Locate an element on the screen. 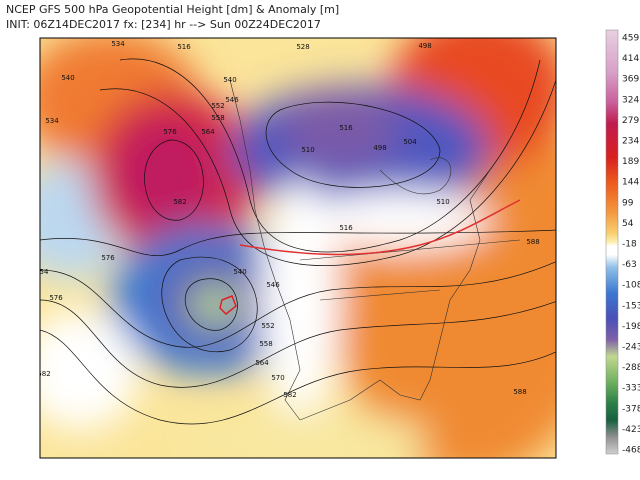 This screenshot has width=640, height=480. colorbar-label: 324 is located at coordinates (630, 100).